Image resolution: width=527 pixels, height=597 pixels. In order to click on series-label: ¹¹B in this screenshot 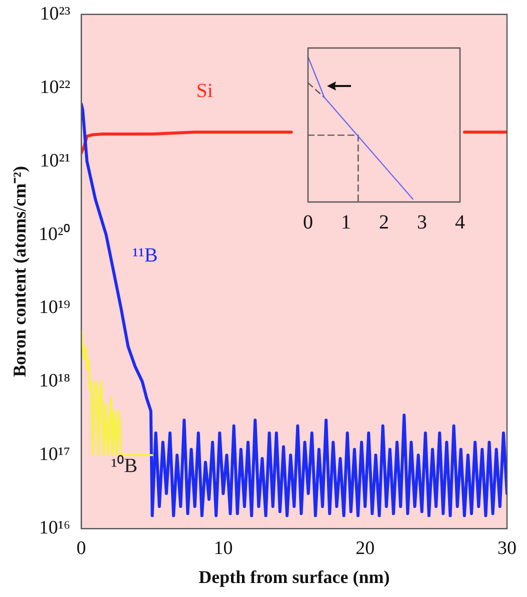, I will do `click(145, 255)`.